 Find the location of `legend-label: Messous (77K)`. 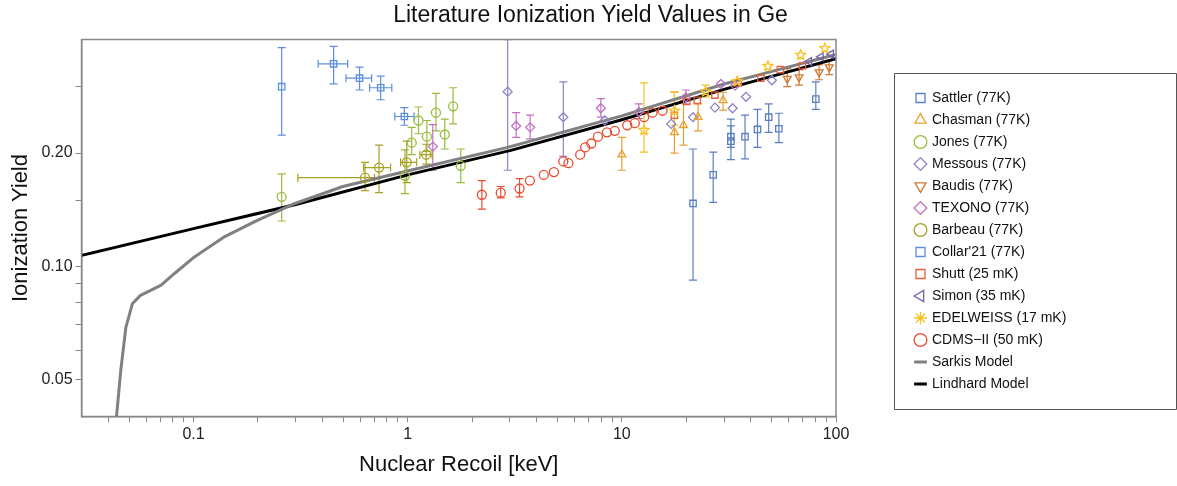

legend-label: Messous (77K) is located at coordinates (979, 162).